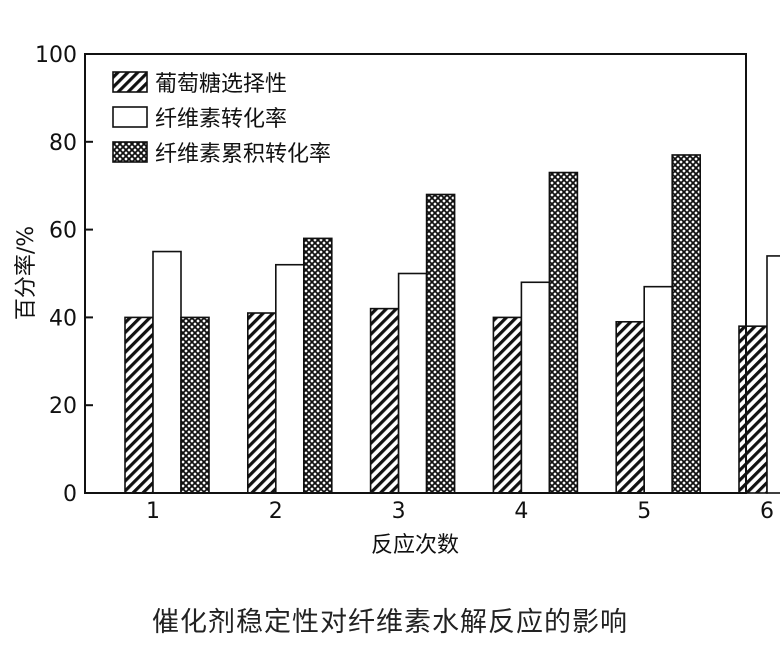 The image size is (780, 663). I want to click on bar-葡萄糖选择性-6, so click(753, 409).